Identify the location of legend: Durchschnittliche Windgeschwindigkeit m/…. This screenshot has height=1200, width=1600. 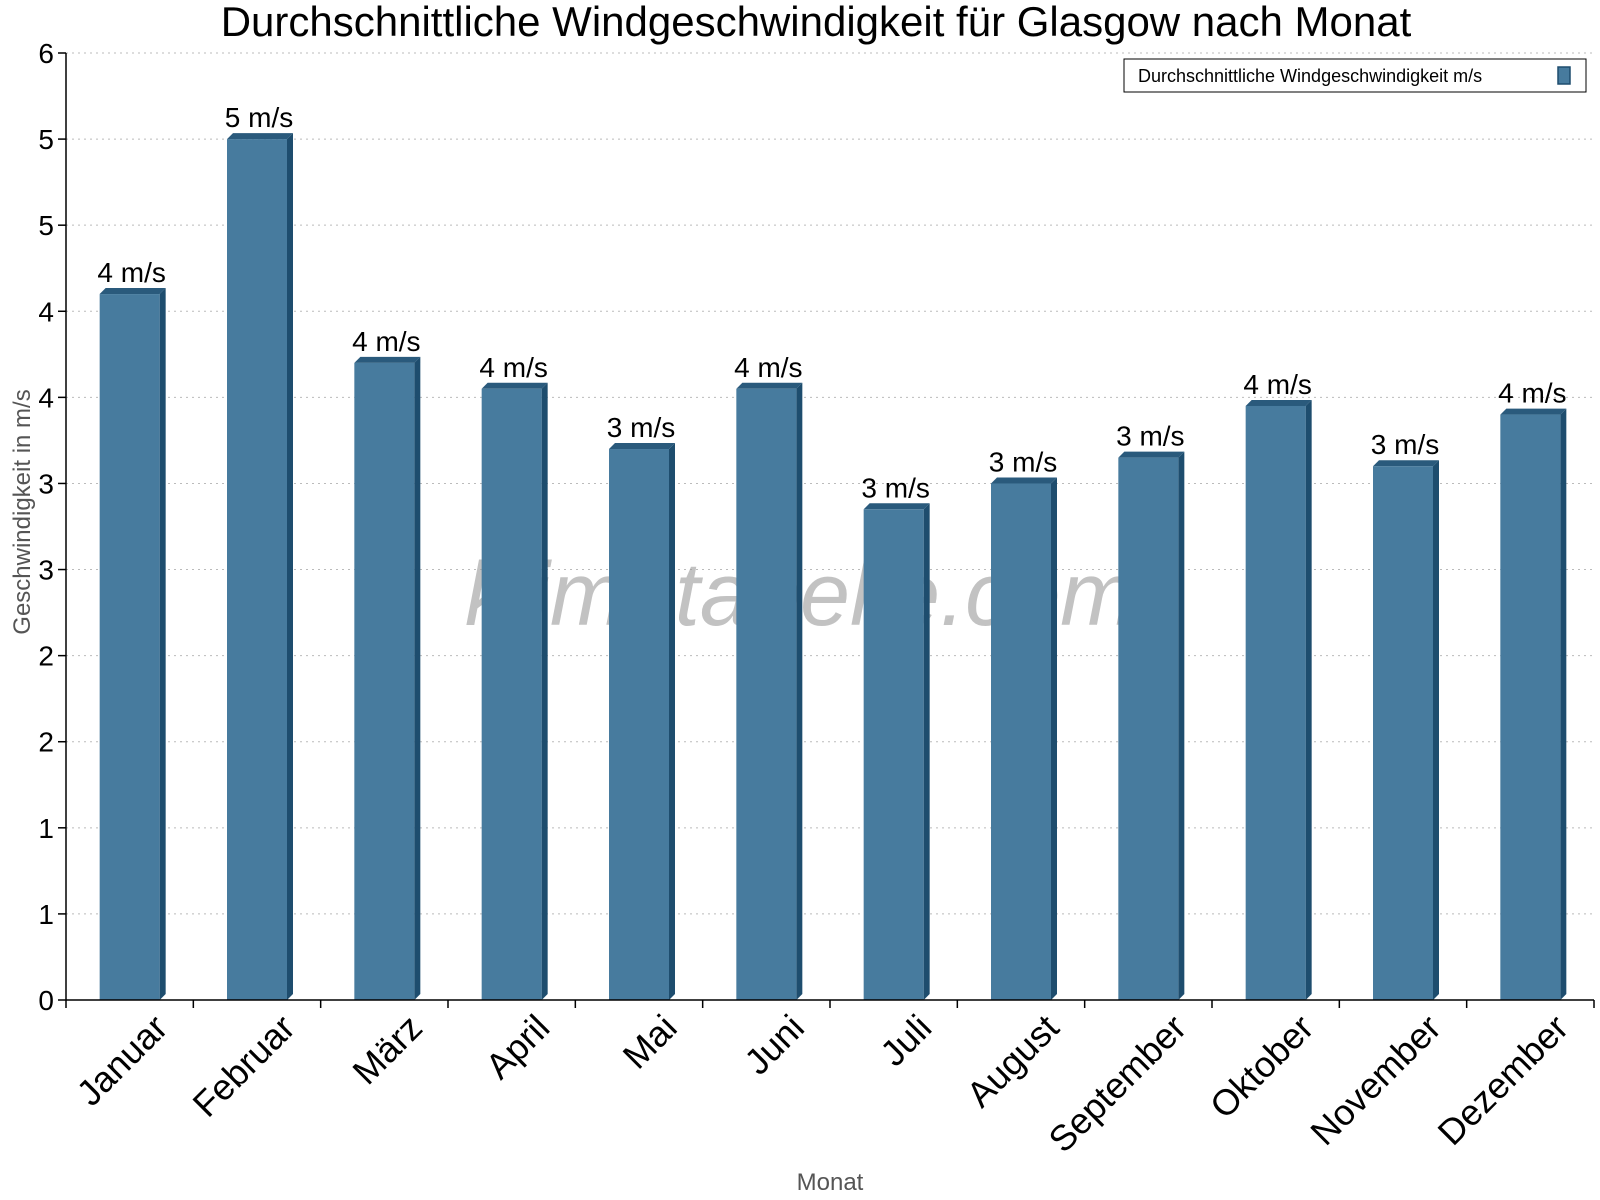
(1355, 75).